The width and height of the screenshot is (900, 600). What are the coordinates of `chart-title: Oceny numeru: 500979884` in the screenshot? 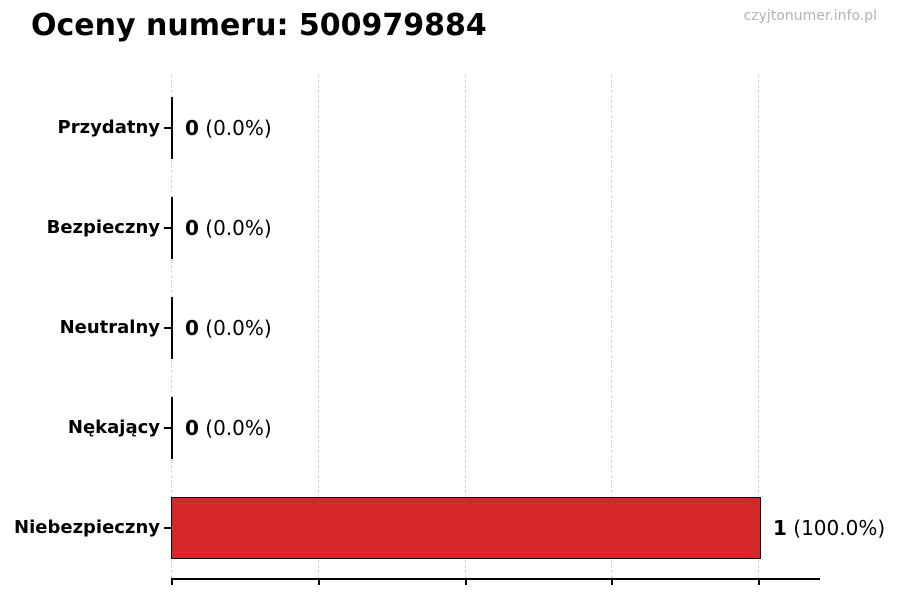 It's located at (259, 25).